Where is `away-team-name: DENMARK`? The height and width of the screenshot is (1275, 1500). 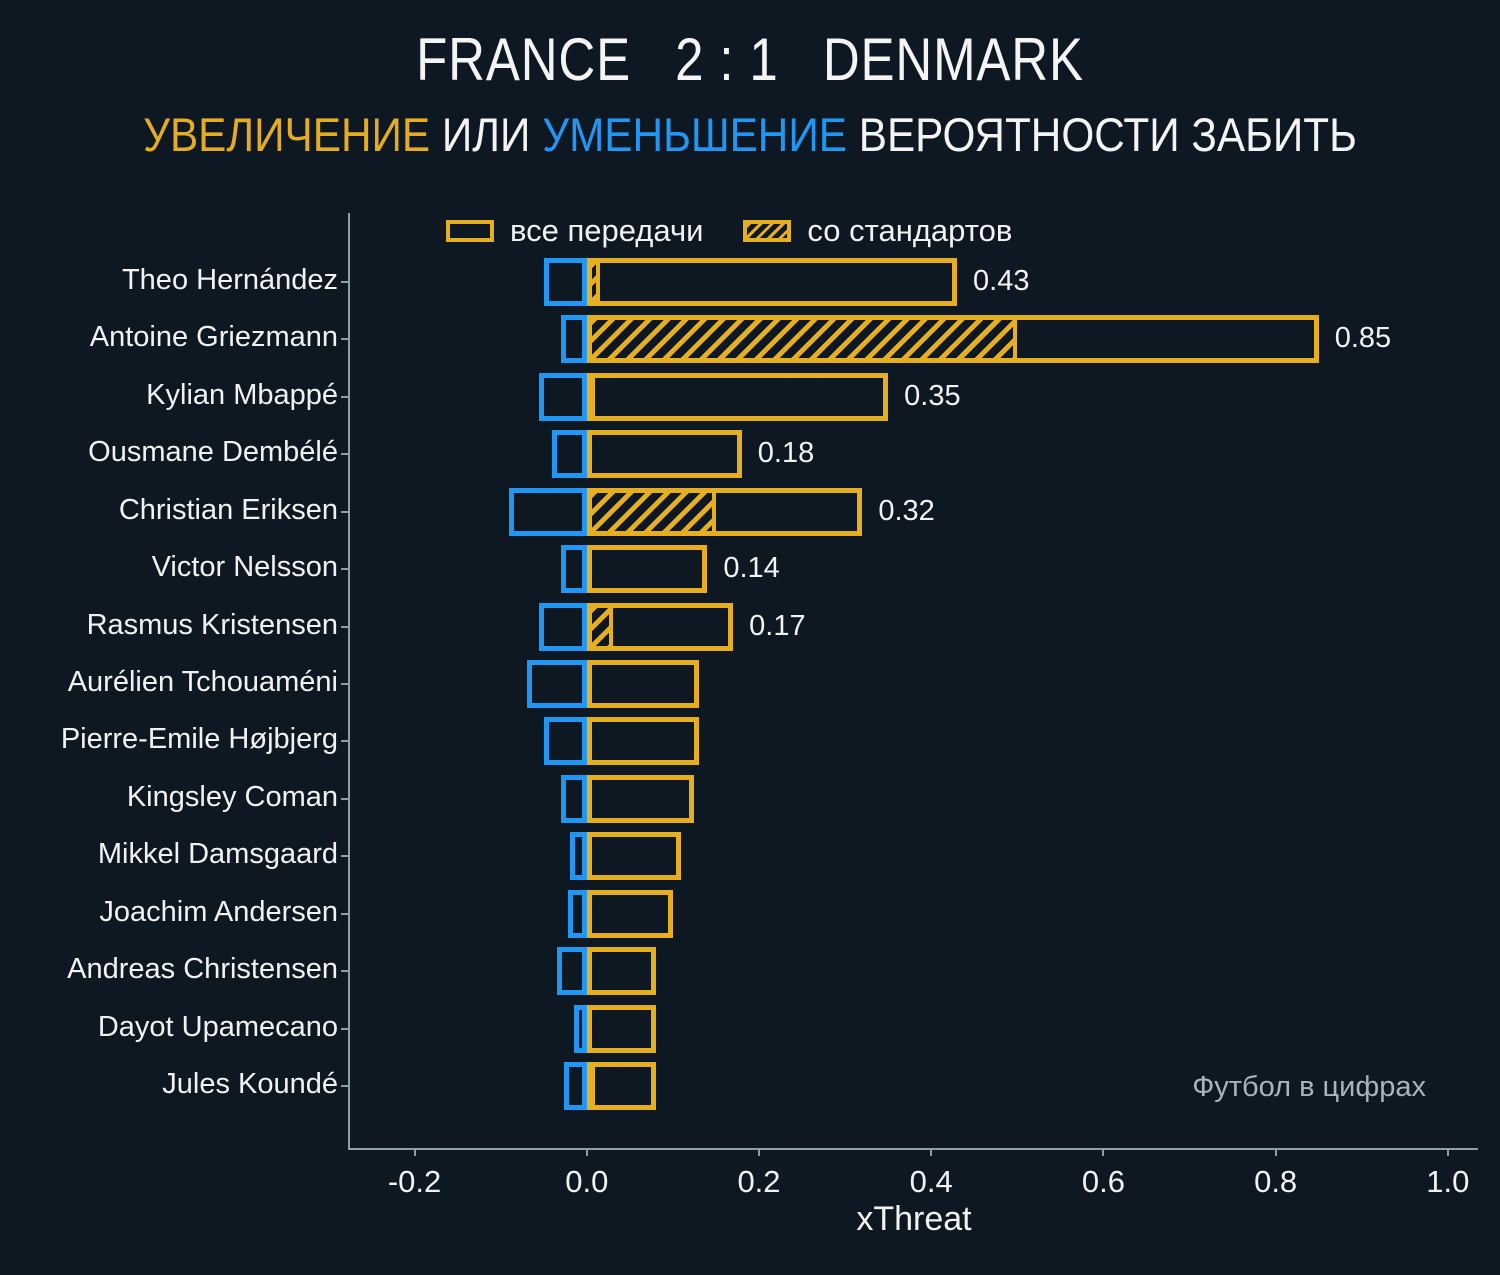 away-team-name: DENMARK is located at coordinates (953, 59).